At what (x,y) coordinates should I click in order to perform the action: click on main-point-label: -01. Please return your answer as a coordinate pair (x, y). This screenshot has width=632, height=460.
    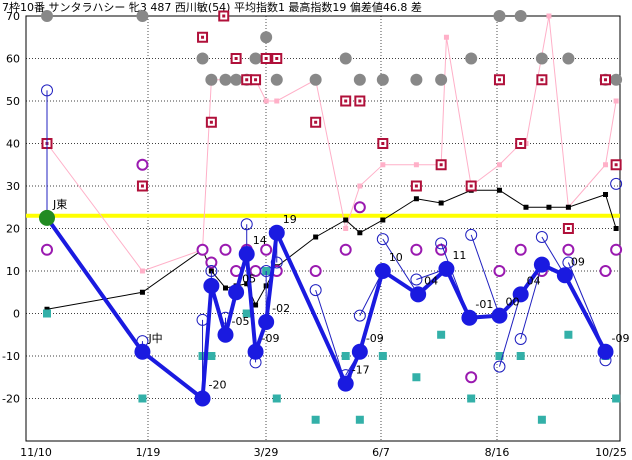
    Looking at the image, I should click on (484, 304).